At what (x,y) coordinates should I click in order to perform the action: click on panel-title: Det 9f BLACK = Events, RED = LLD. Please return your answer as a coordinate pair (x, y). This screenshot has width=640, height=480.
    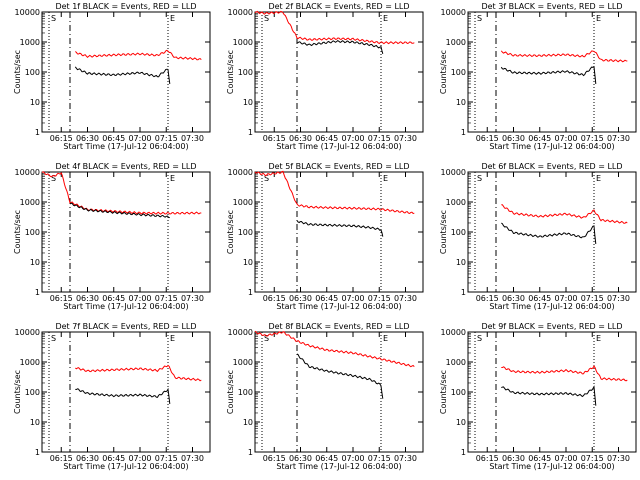
    Looking at the image, I should click on (551, 326).